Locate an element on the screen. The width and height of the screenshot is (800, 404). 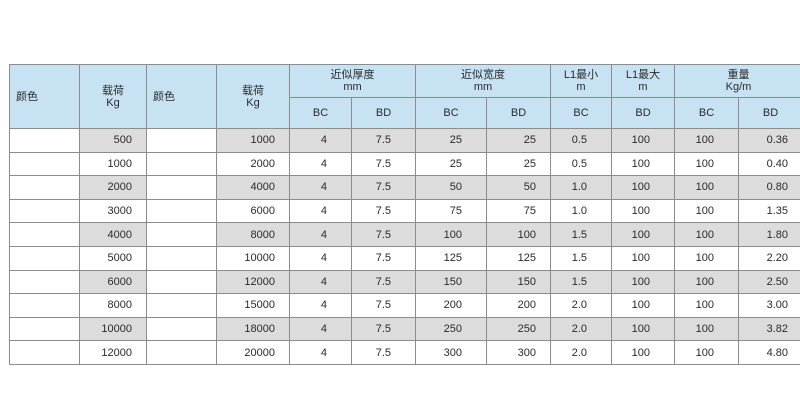
width-bc-cell: 200 is located at coordinates (451, 305).